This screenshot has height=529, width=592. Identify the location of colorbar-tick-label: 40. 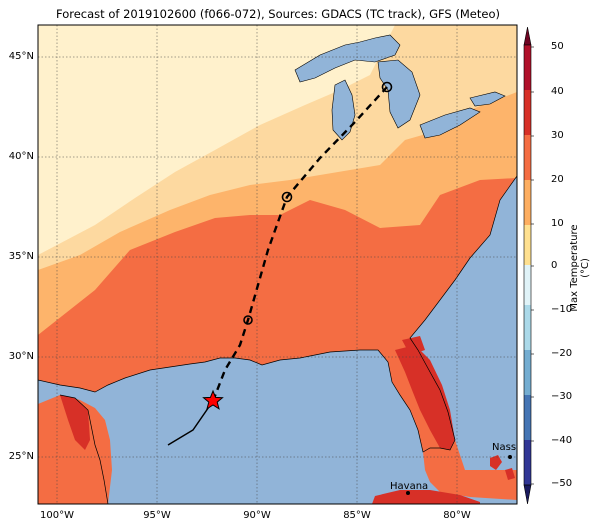
(557, 91).